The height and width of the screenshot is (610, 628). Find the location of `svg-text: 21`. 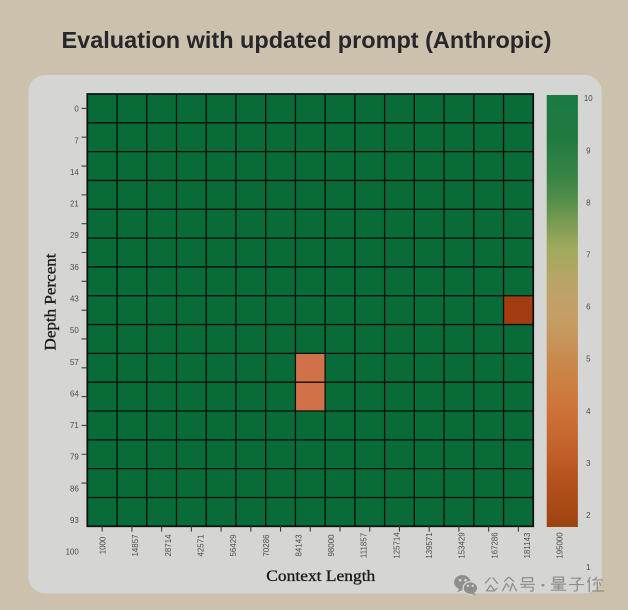

svg-text: 21 is located at coordinates (74, 204).